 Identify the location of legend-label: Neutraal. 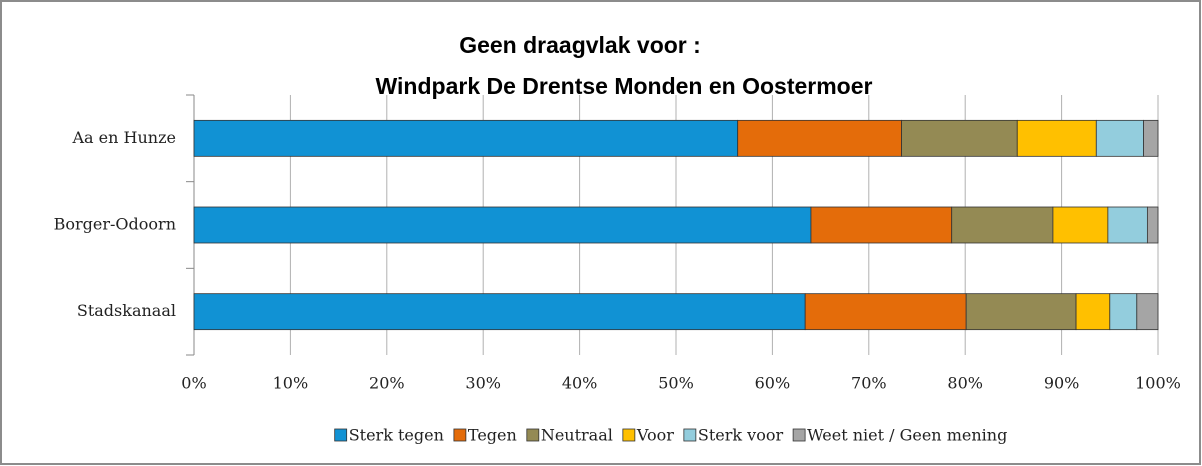
(577, 435).